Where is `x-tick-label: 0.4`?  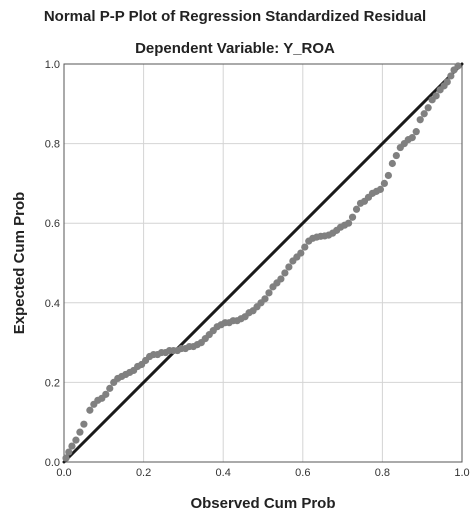
x-tick-label: 0.4 is located at coordinates (223, 473).